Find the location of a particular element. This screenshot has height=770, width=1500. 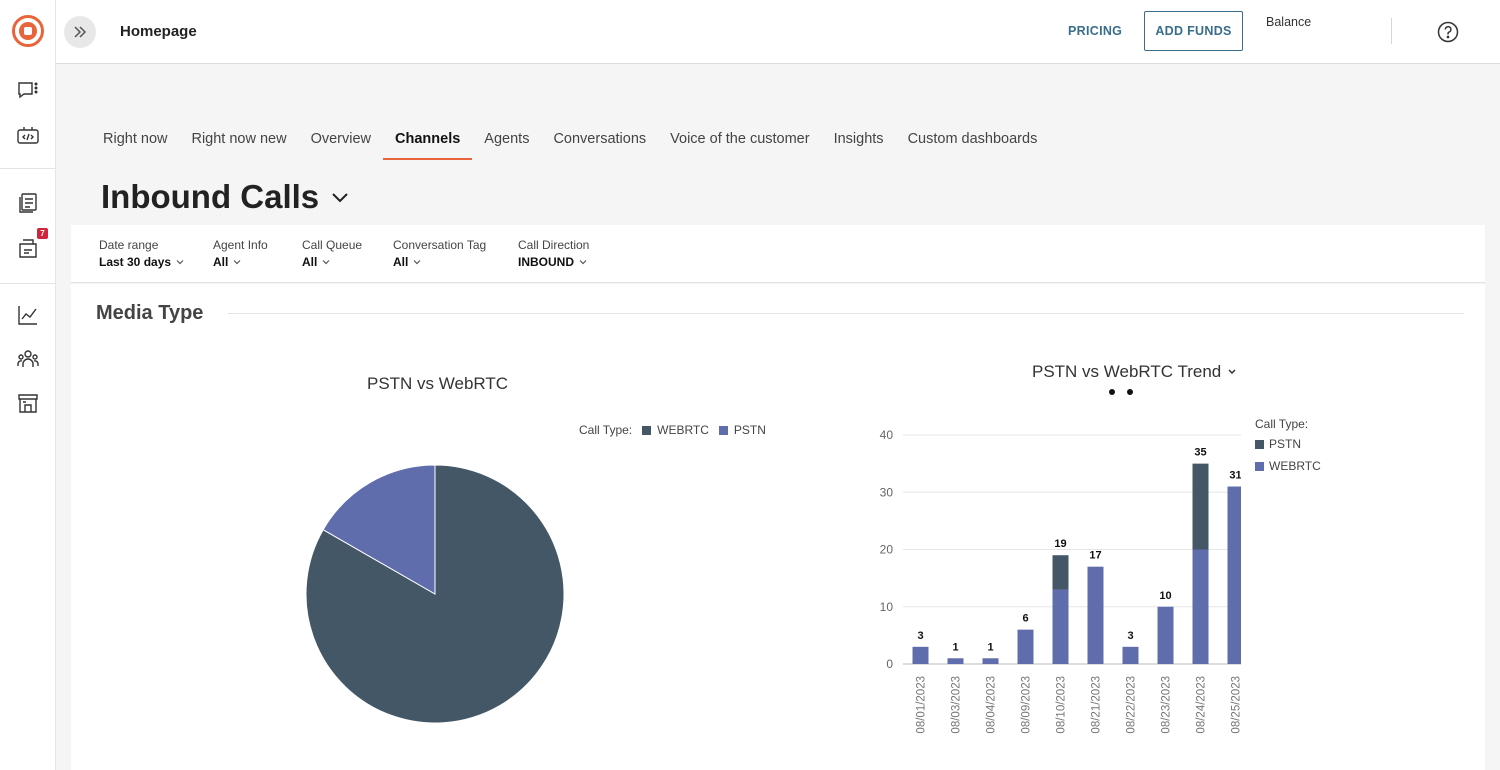

bar-legend-pstn: PSTN is located at coordinates (1285, 444).